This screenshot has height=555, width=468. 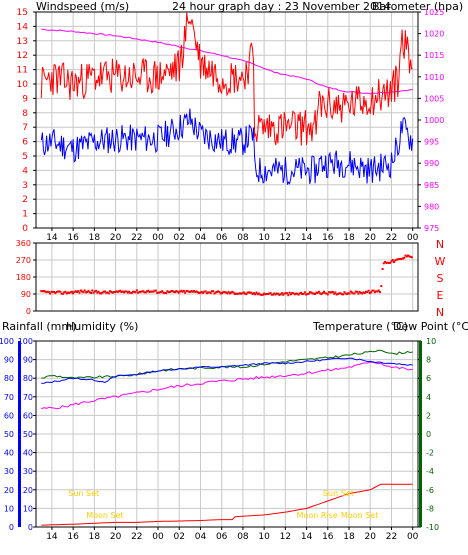 What do you see at coordinates (28, 415) in the screenshot?
I see `rainfall-ytick-label: 60` at bounding box center [28, 415].